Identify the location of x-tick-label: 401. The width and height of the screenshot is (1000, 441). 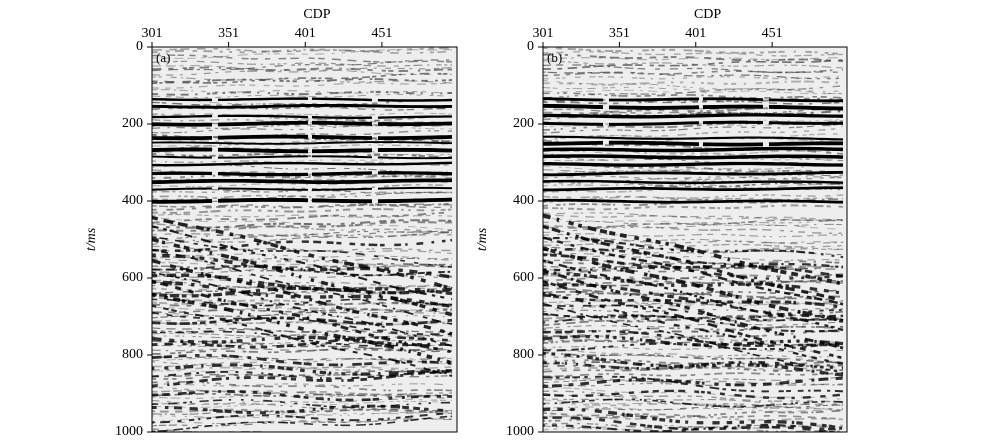
(305, 33).